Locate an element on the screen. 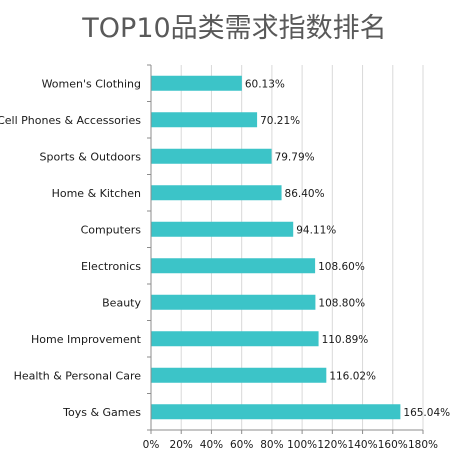 The width and height of the screenshot is (469, 469). value-label: 86.40% is located at coordinates (305, 194).